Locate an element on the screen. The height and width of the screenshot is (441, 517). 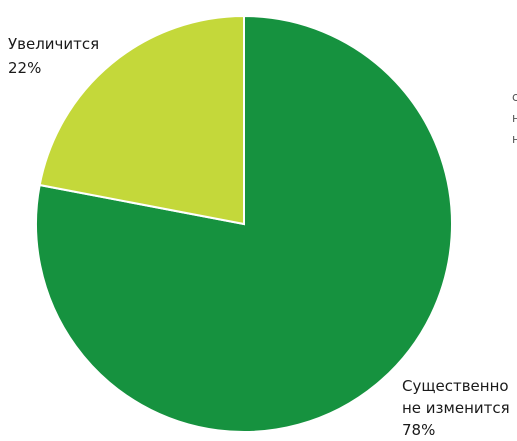
slice-percent-label: 22% is located at coordinates (24, 68).